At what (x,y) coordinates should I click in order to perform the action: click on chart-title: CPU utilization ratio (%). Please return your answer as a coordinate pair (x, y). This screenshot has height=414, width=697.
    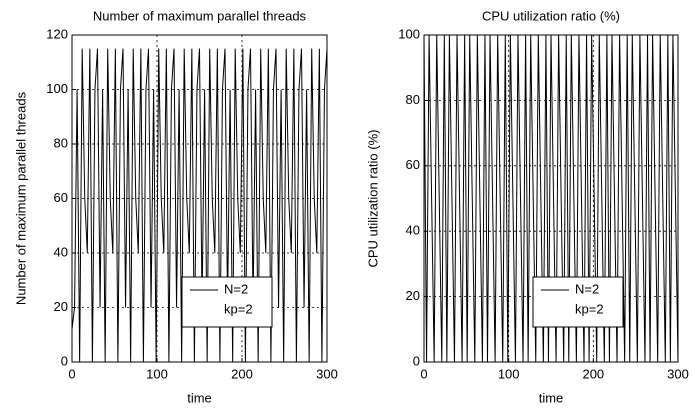
    Looking at the image, I should click on (551, 15).